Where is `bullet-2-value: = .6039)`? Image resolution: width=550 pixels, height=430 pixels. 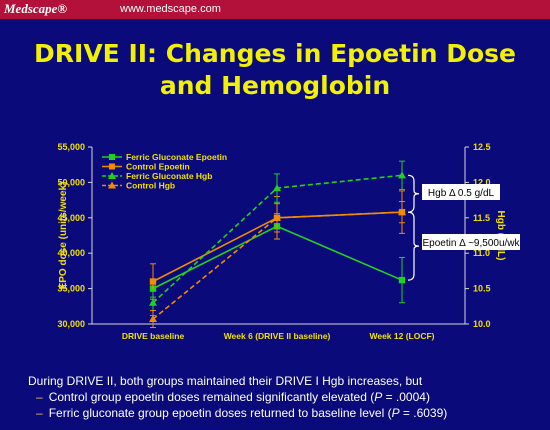 bullet-2-value: = .6039) is located at coordinates (423, 413).